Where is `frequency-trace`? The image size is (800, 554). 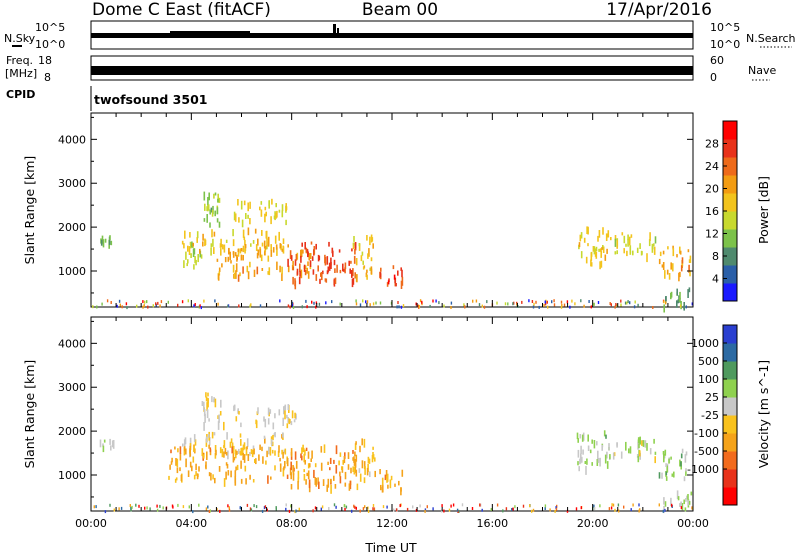
frequency-trace is located at coordinates (392, 70).